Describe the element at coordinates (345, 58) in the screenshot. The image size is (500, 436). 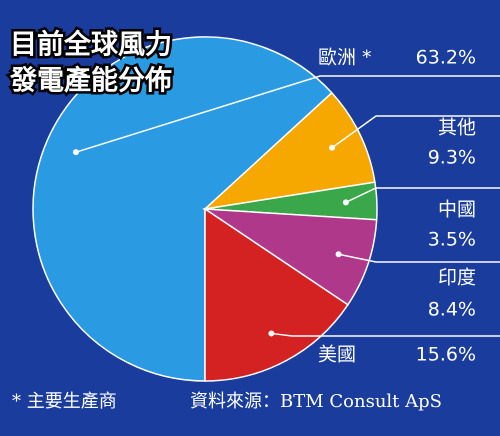
I see `legend-label: 歐洲 *` at that location.